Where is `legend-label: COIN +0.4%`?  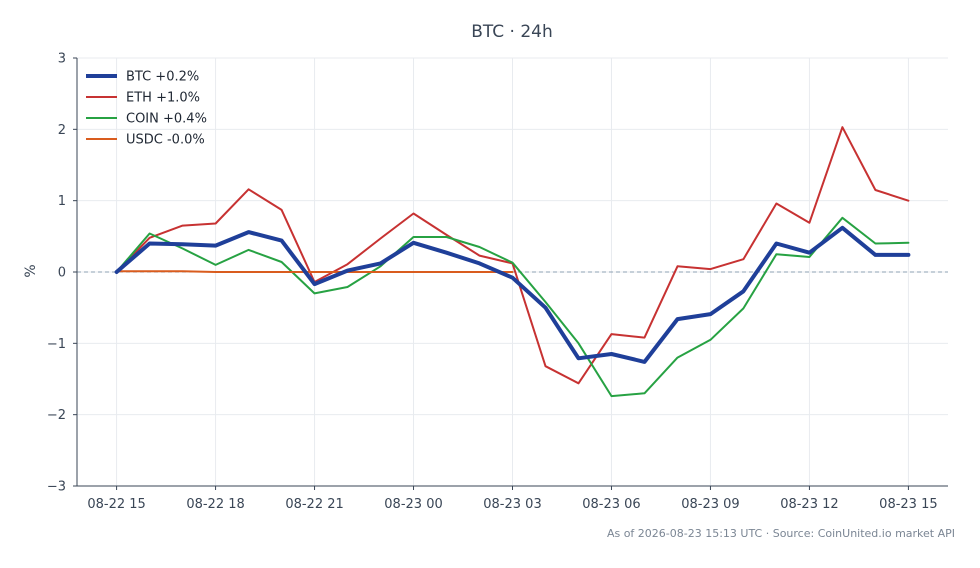
legend-label: COIN +0.4% is located at coordinates (166, 119).